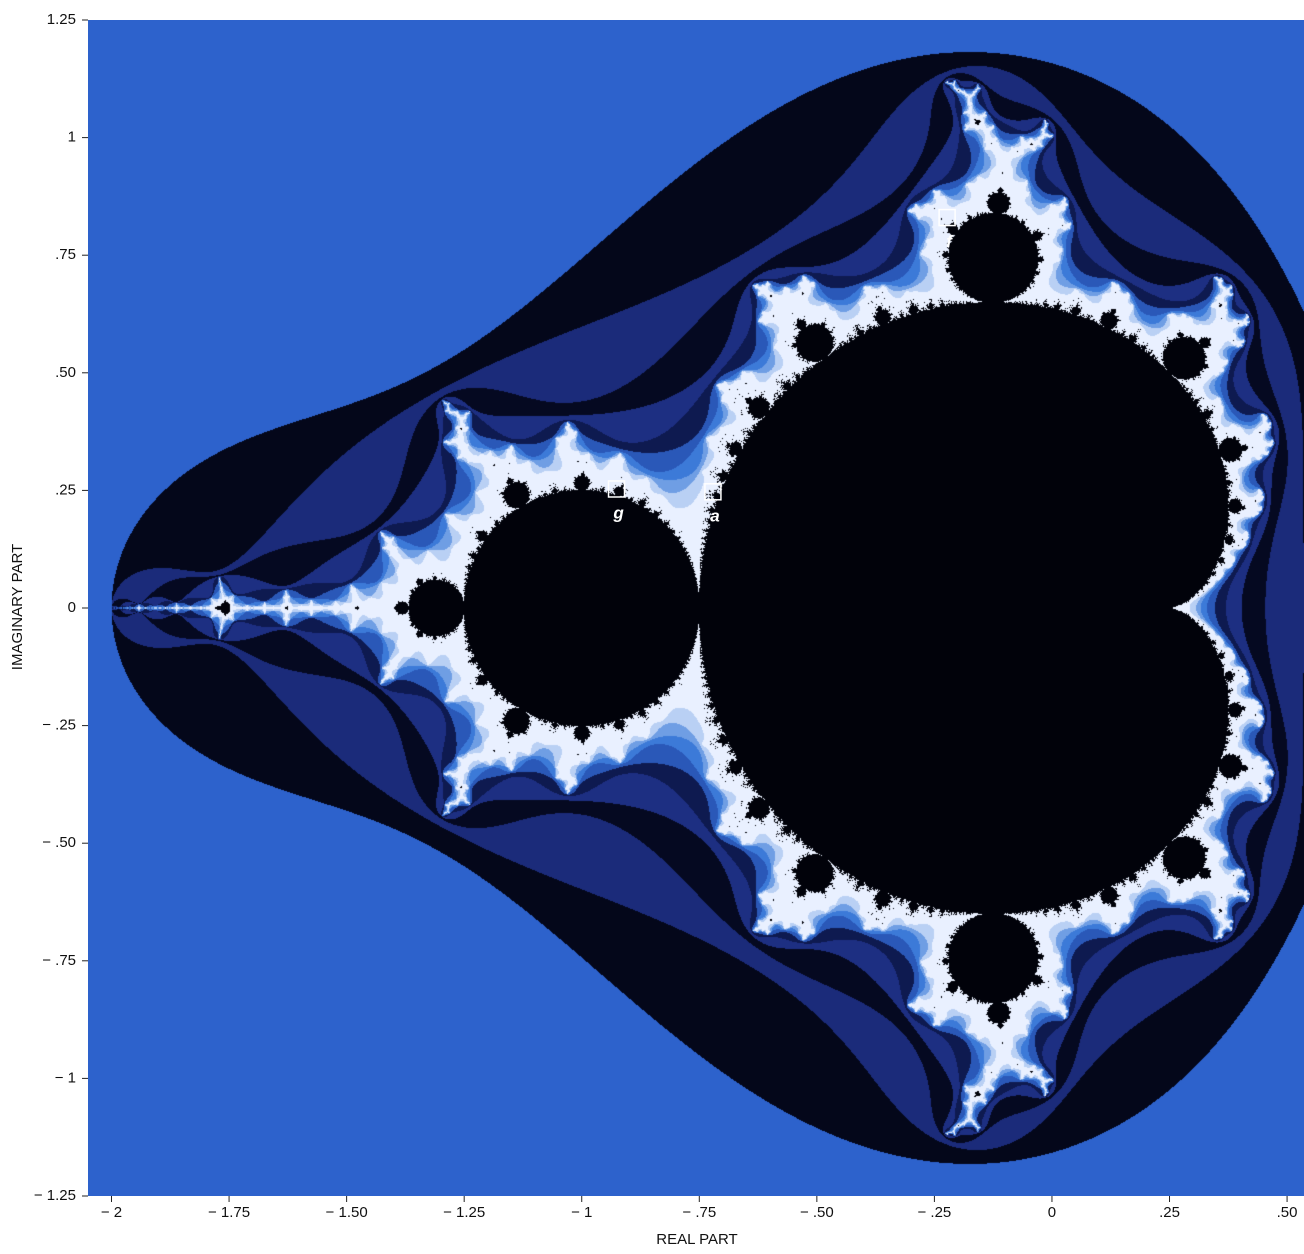  I want to click on x-tick-label: − .25, so click(935, 1212).